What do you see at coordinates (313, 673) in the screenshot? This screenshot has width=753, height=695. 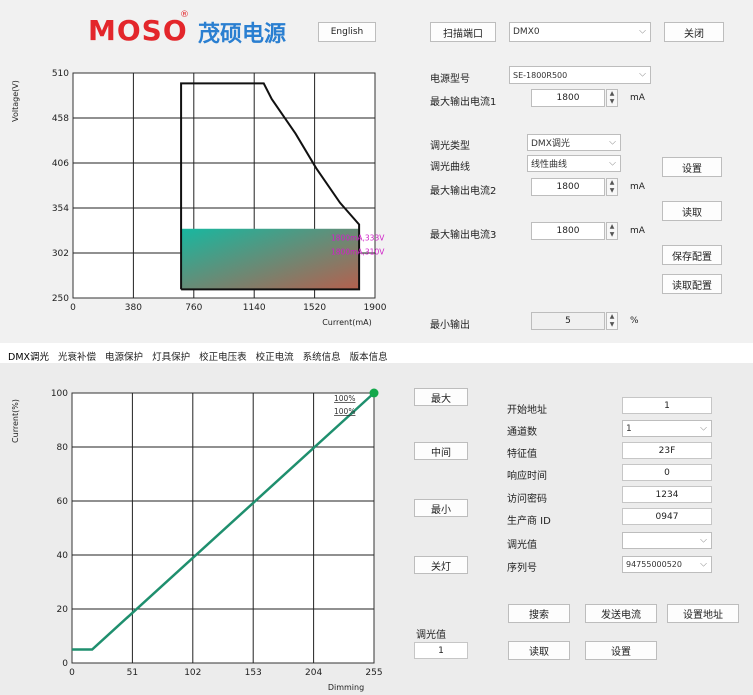 I see `dim-x-tick-label: 204` at bounding box center [313, 673].